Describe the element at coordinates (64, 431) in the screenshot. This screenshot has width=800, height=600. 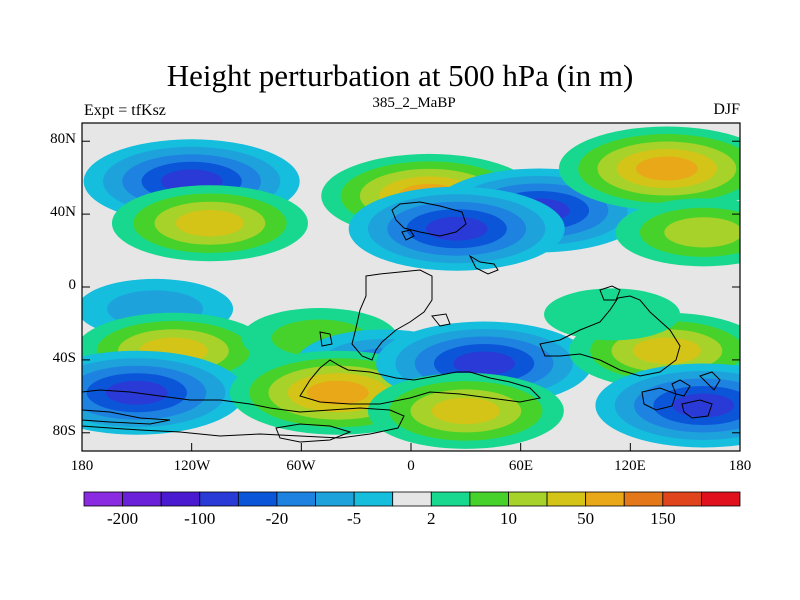
I see `lat-label-80s: 80S` at that location.